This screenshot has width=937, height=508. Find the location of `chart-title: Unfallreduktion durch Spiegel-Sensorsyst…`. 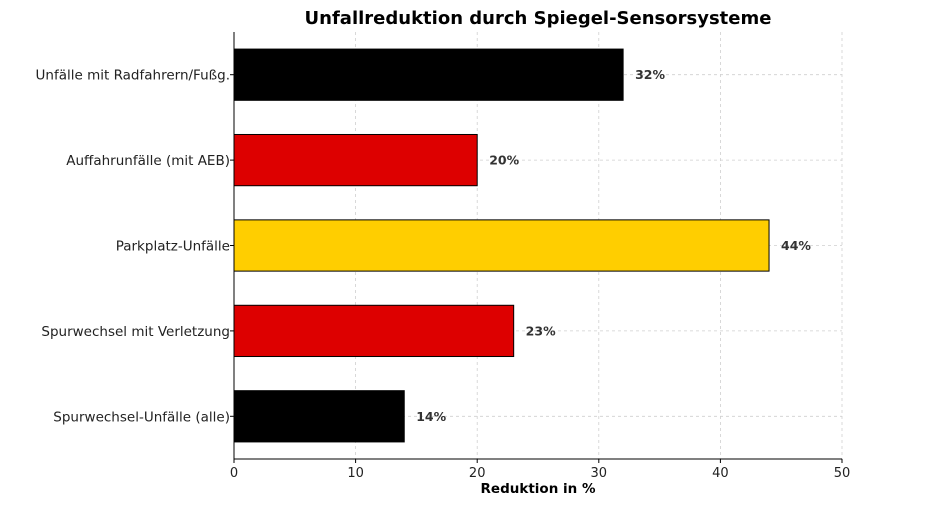

chart-title: Unfallreduktion durch Spiegel-Sensorsyst… is located at coordinates (538, 18).